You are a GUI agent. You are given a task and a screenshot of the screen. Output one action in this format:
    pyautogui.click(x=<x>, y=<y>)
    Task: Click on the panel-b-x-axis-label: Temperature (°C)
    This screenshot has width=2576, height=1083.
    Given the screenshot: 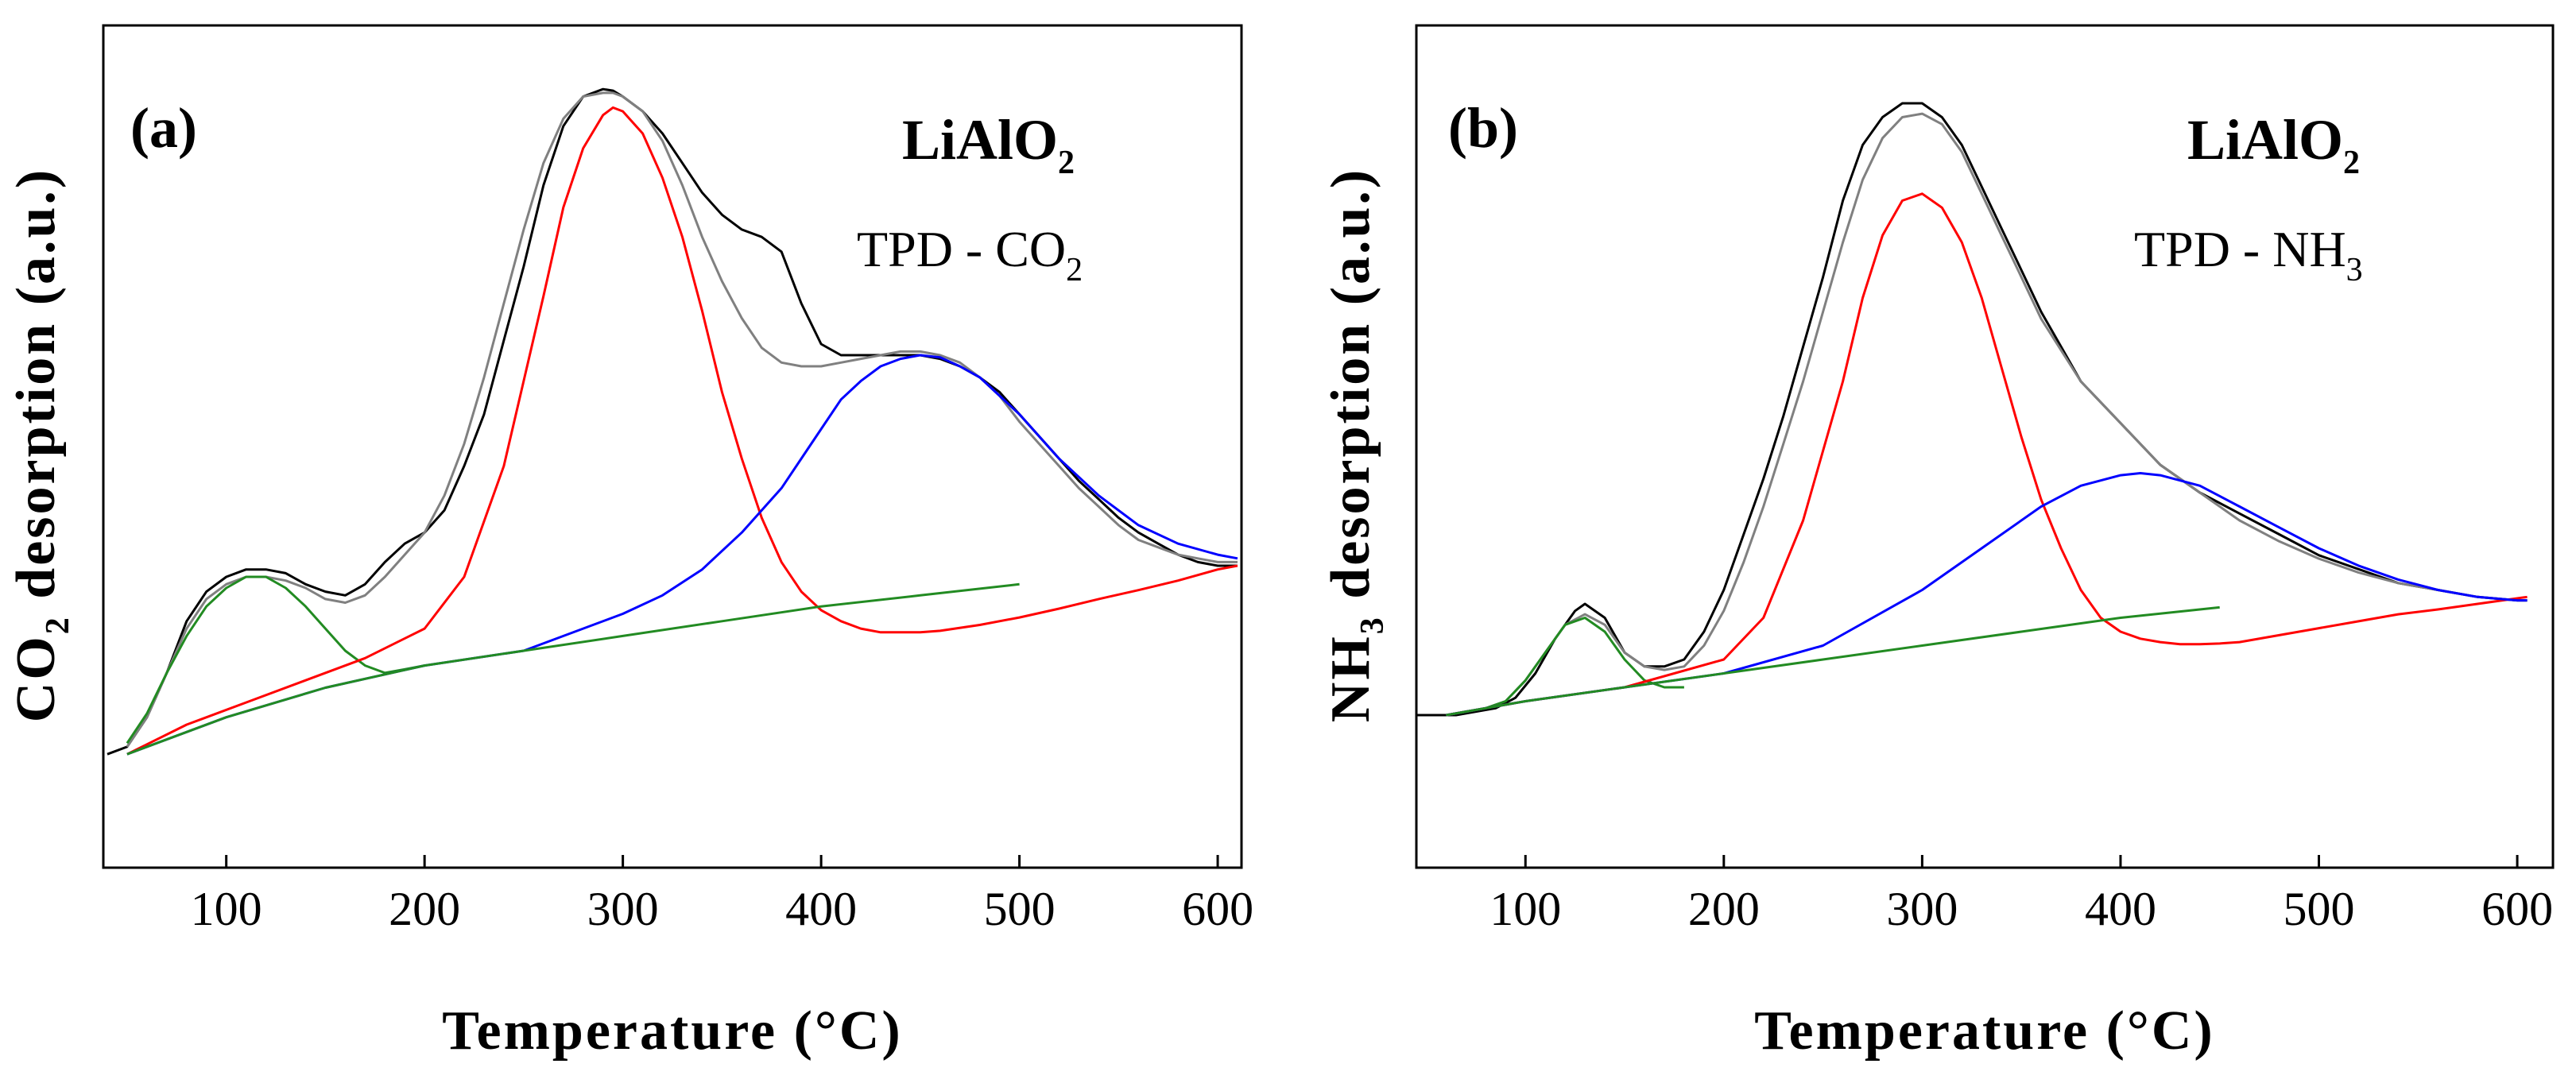 What is the action you would take?
    pyautogui.click(x=1984, y=1031)
    